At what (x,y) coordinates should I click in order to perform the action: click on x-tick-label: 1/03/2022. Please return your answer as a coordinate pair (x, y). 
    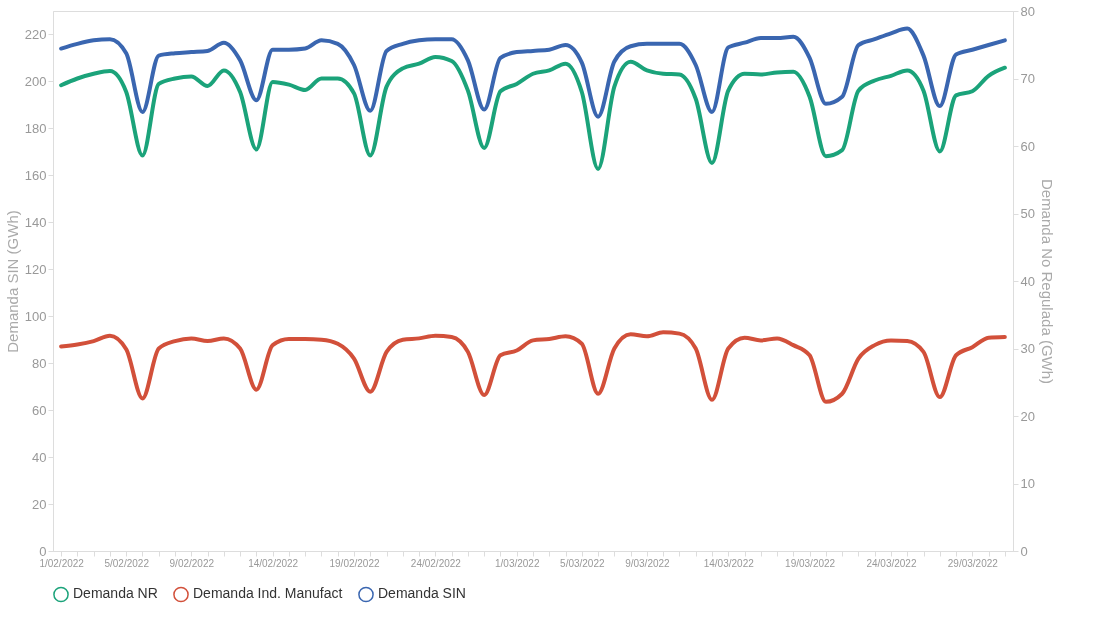
    Looking at the image, I should click on (517, 563).